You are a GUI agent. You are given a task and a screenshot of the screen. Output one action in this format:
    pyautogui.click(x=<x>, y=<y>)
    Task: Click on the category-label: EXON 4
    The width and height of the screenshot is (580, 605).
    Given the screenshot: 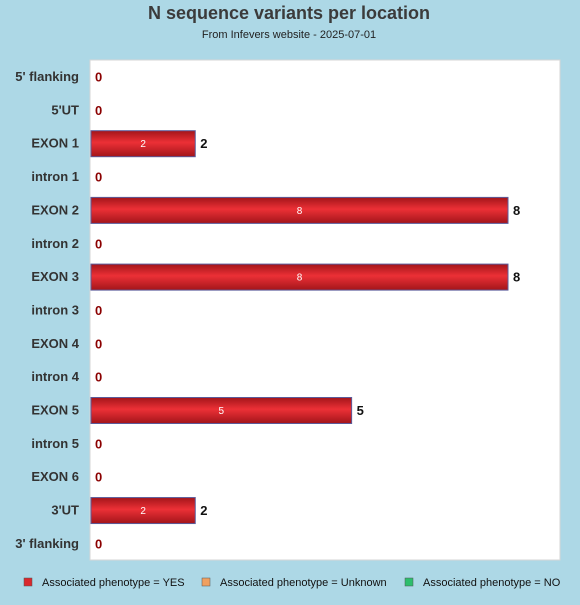 What is the action you would take?
    pyautogui.click(x=55, y=343)
    